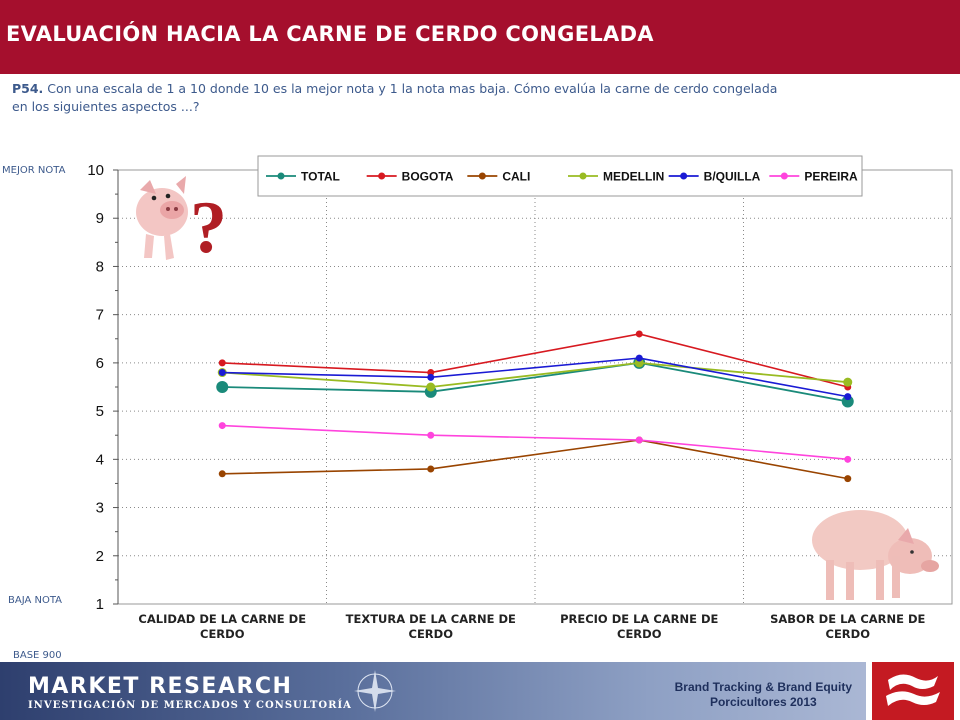 This screenshot has width=960, height=720. Describe the element at coordinates (100, 315) in the screenshot. I see `y-tick-label: 7` at that location.